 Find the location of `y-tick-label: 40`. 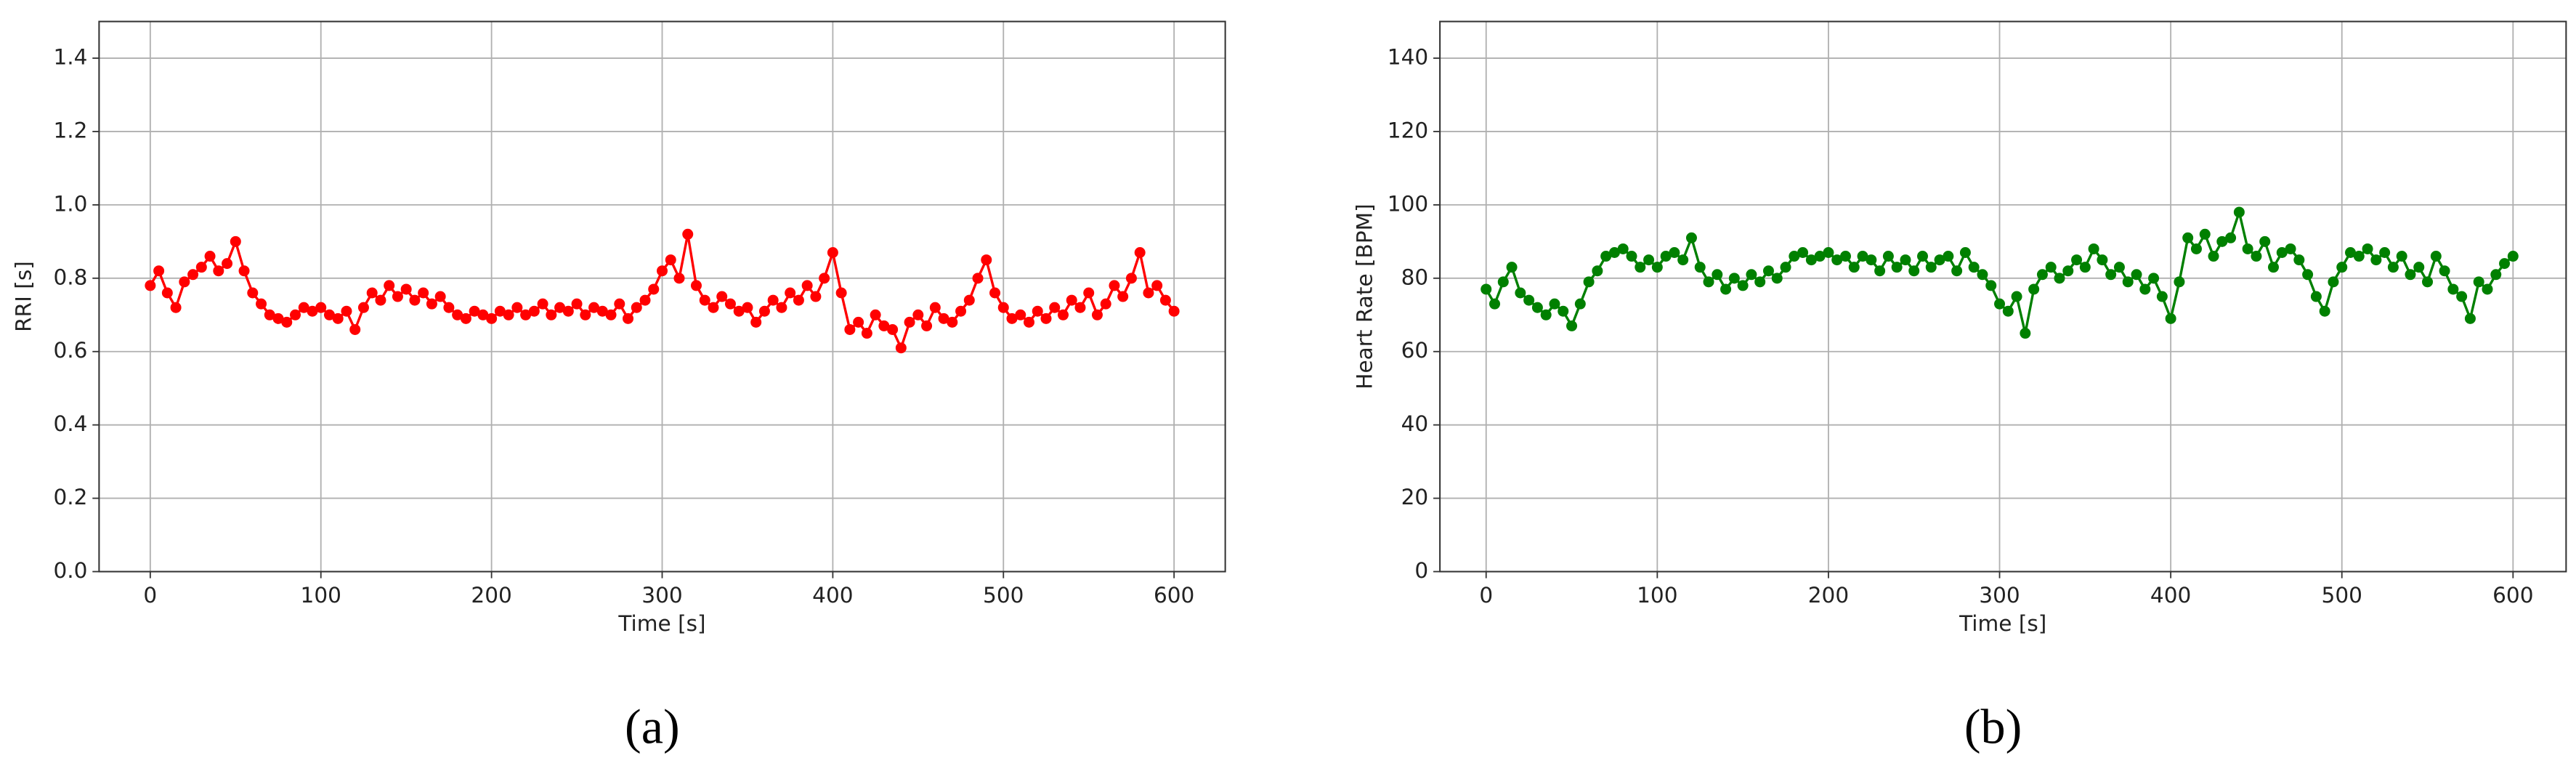

y-tick-label: 40 is located at coordinates (1415, 423).